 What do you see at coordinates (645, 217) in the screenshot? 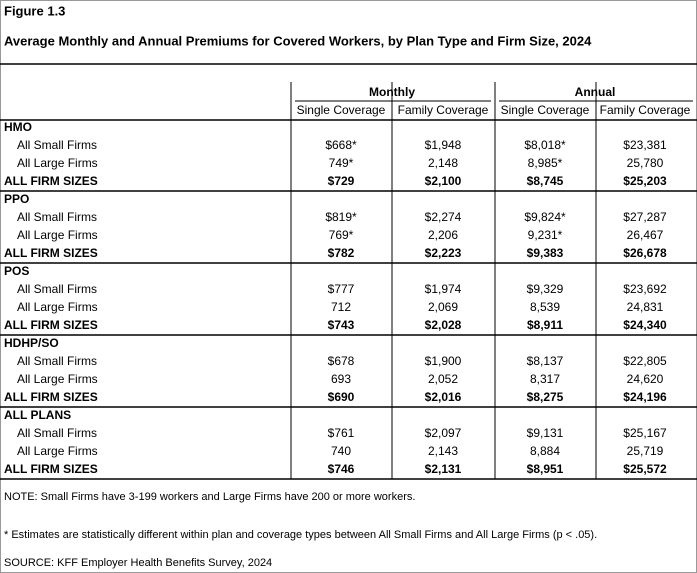
I see `cell: $27,287` at bounding box center [645, 217].